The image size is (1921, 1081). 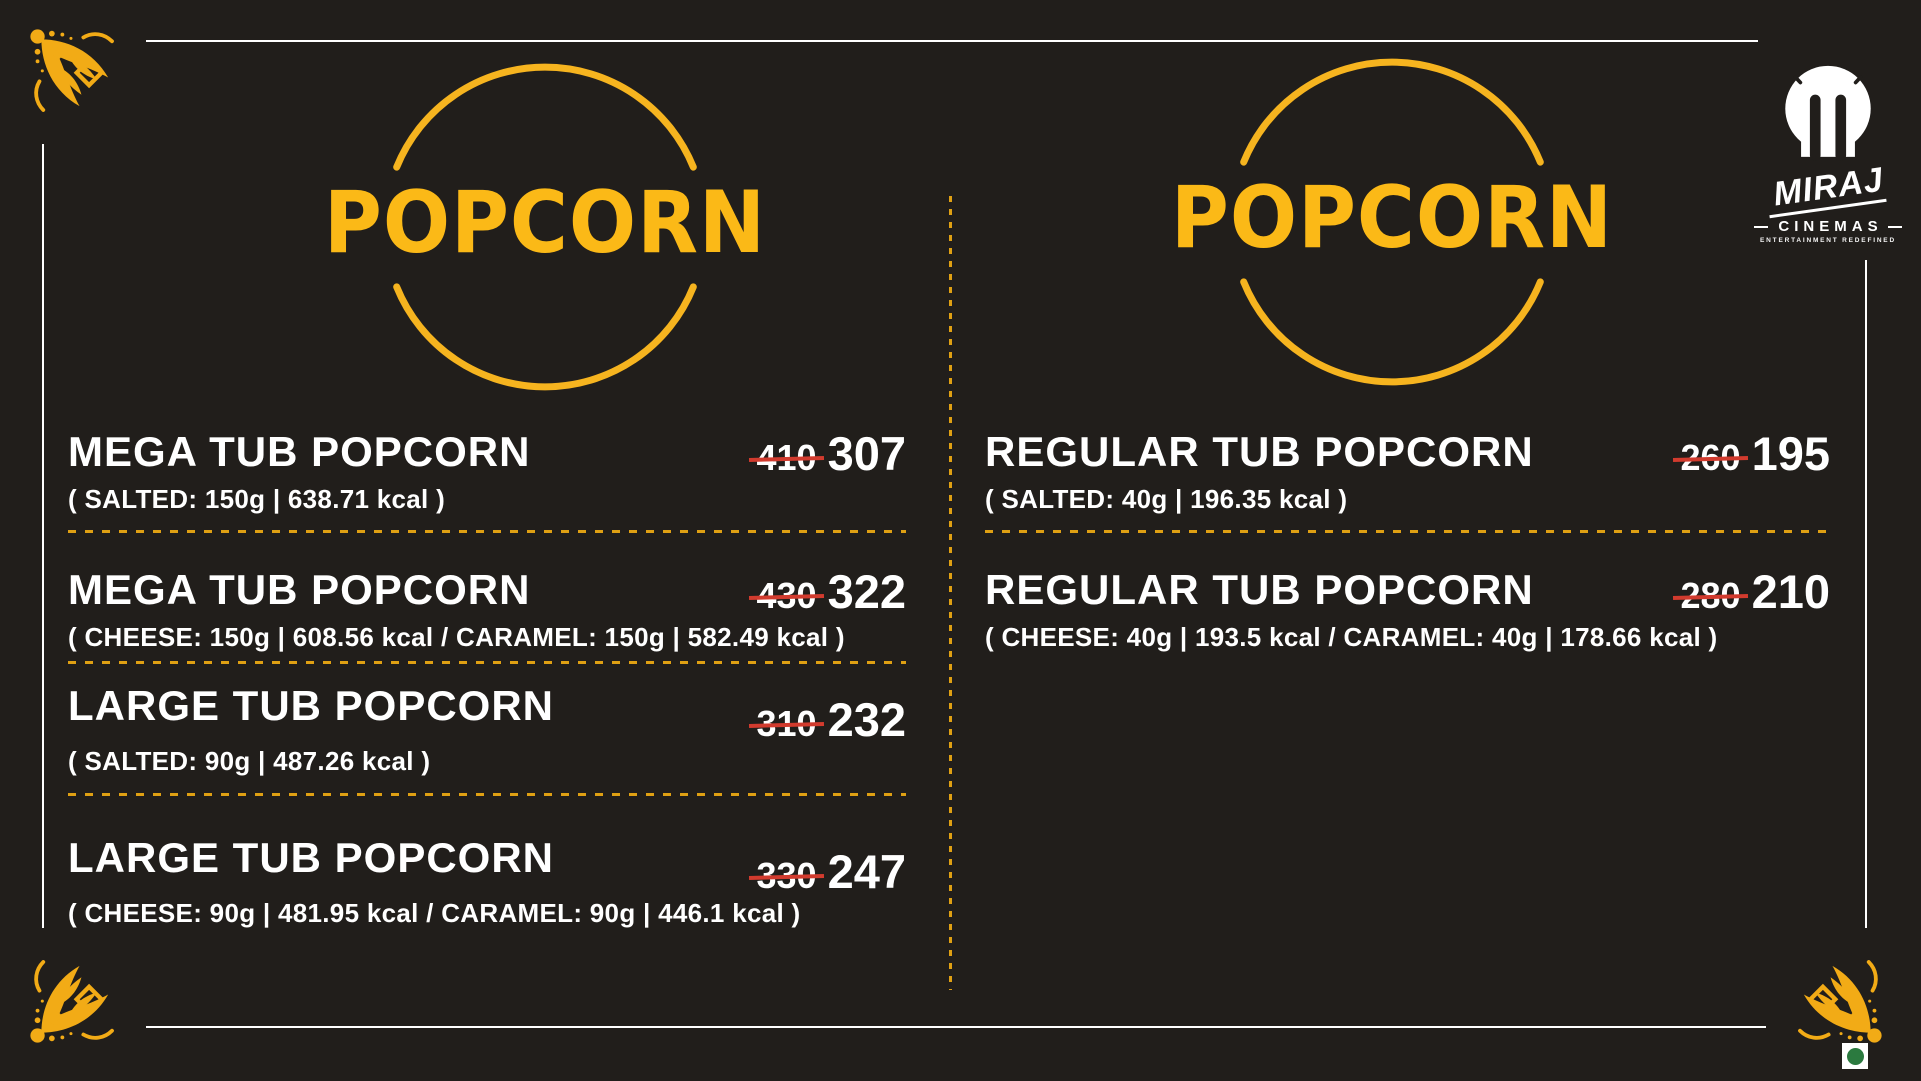 I want to click on brand-logo: MIRAJ CINEMAS ENTERTAINMENT REDEFINED, so click(x=1828, y=144).